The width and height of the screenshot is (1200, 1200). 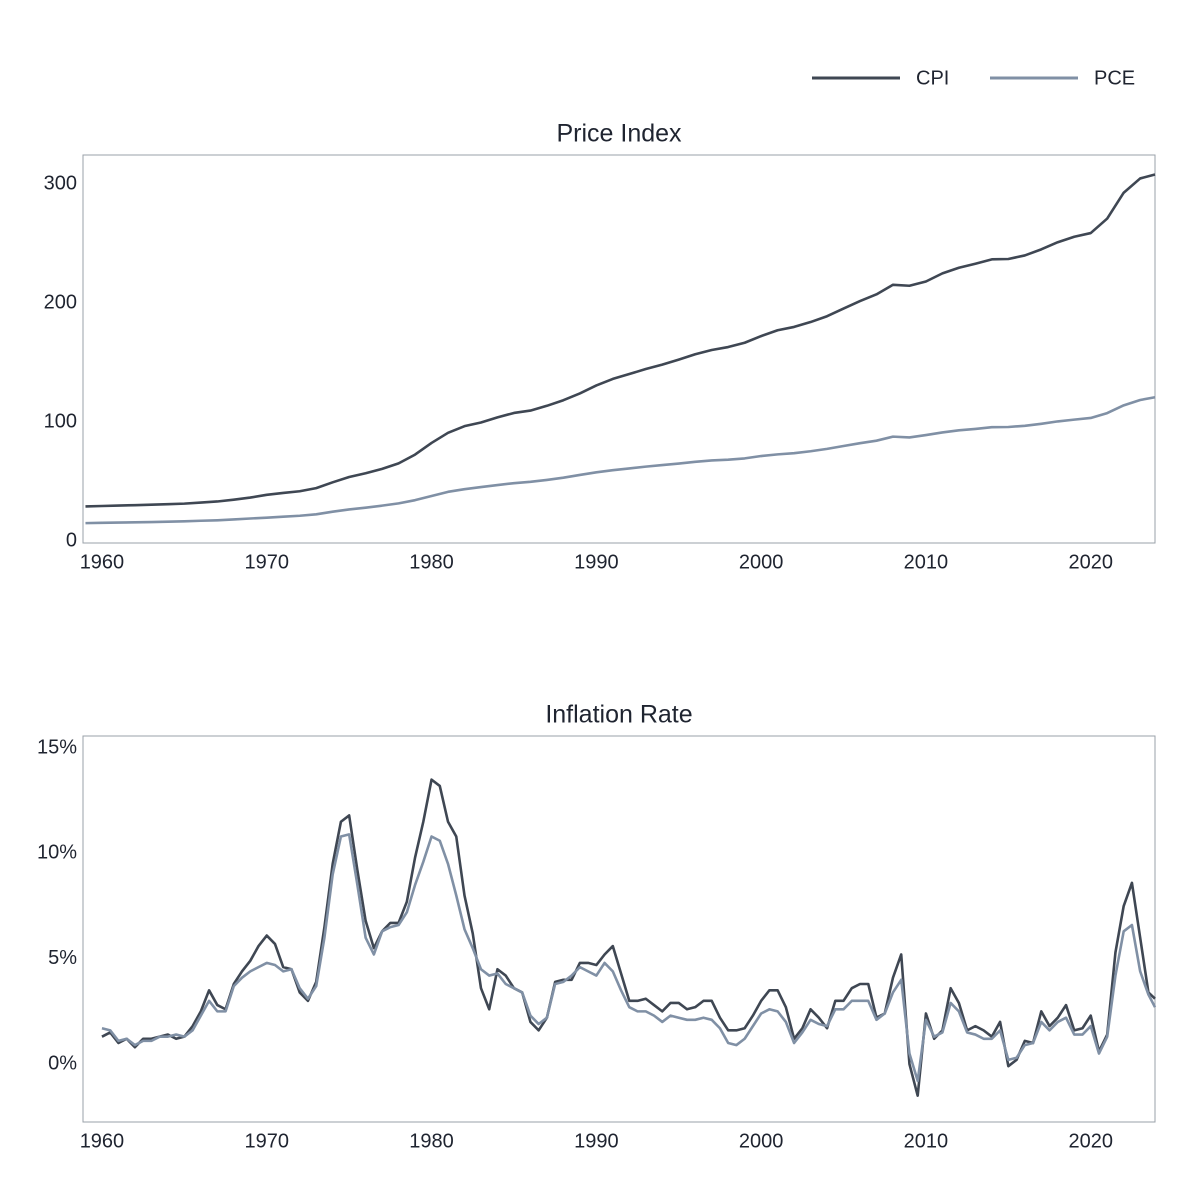 I want to click on series-line, so click(x=620, y=460).